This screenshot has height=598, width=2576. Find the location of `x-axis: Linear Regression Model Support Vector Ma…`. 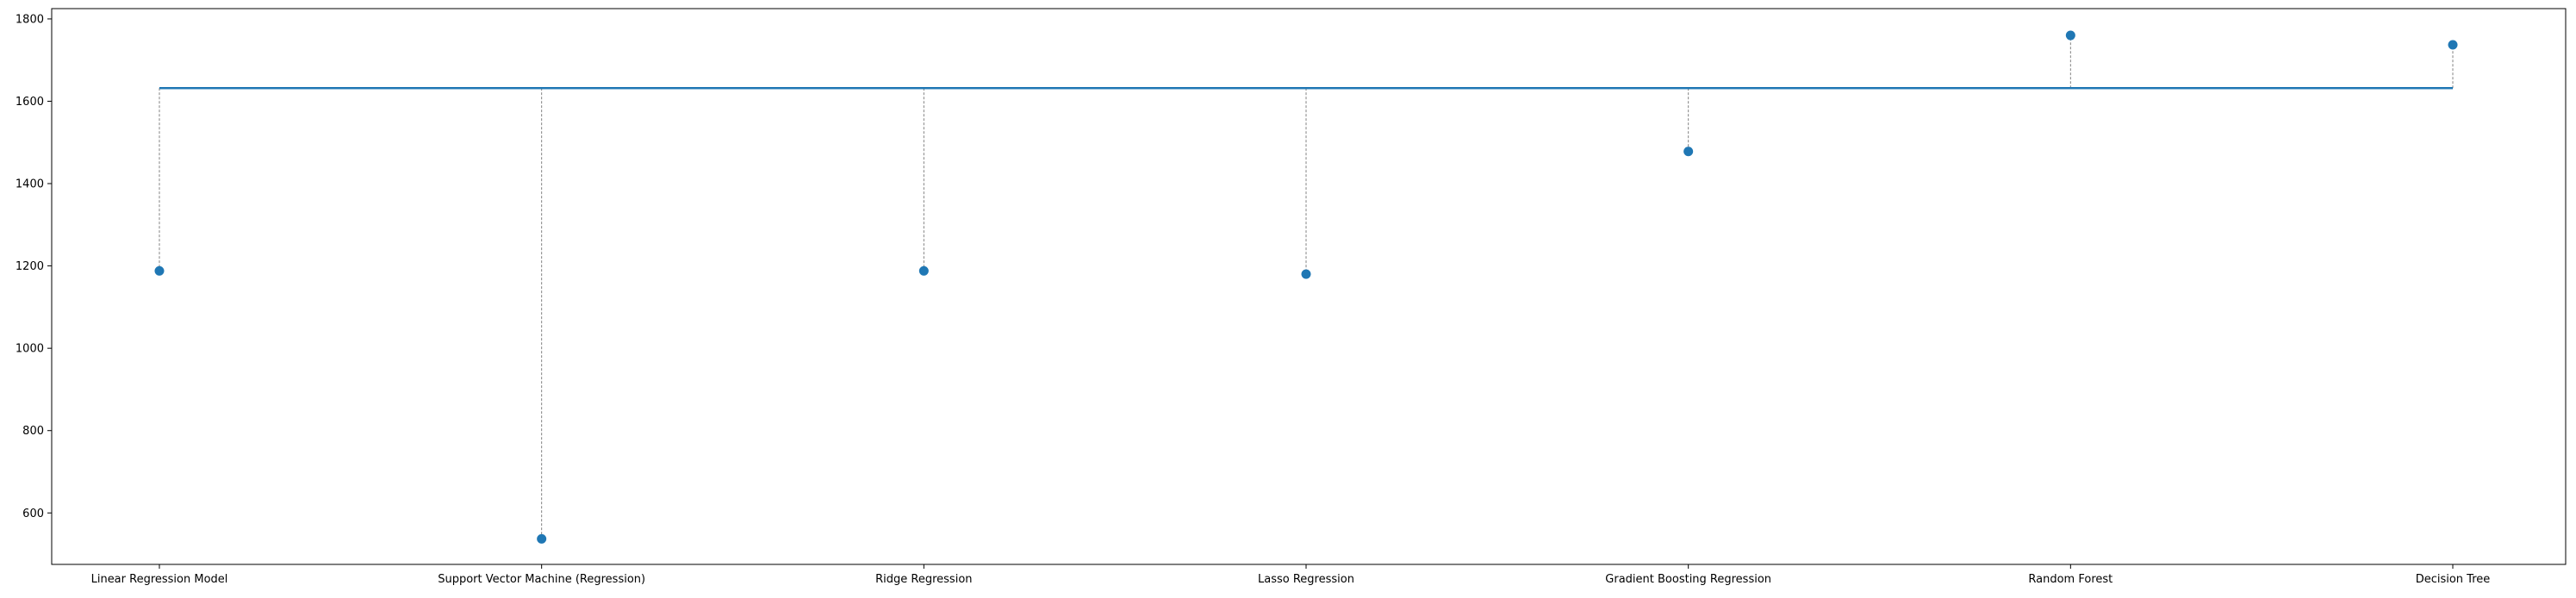

x-axis: Linear Regression Model Support Vector Ma… is located at coordinates (1291, 575).